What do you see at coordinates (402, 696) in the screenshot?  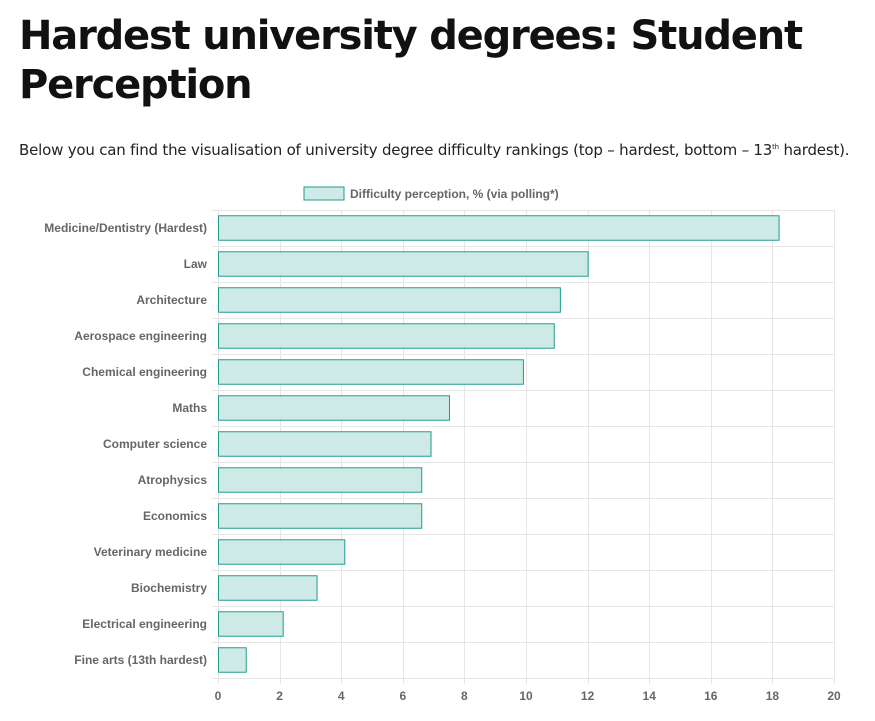 I see `x-tick-label: 6` at bounding box center [402, 696].